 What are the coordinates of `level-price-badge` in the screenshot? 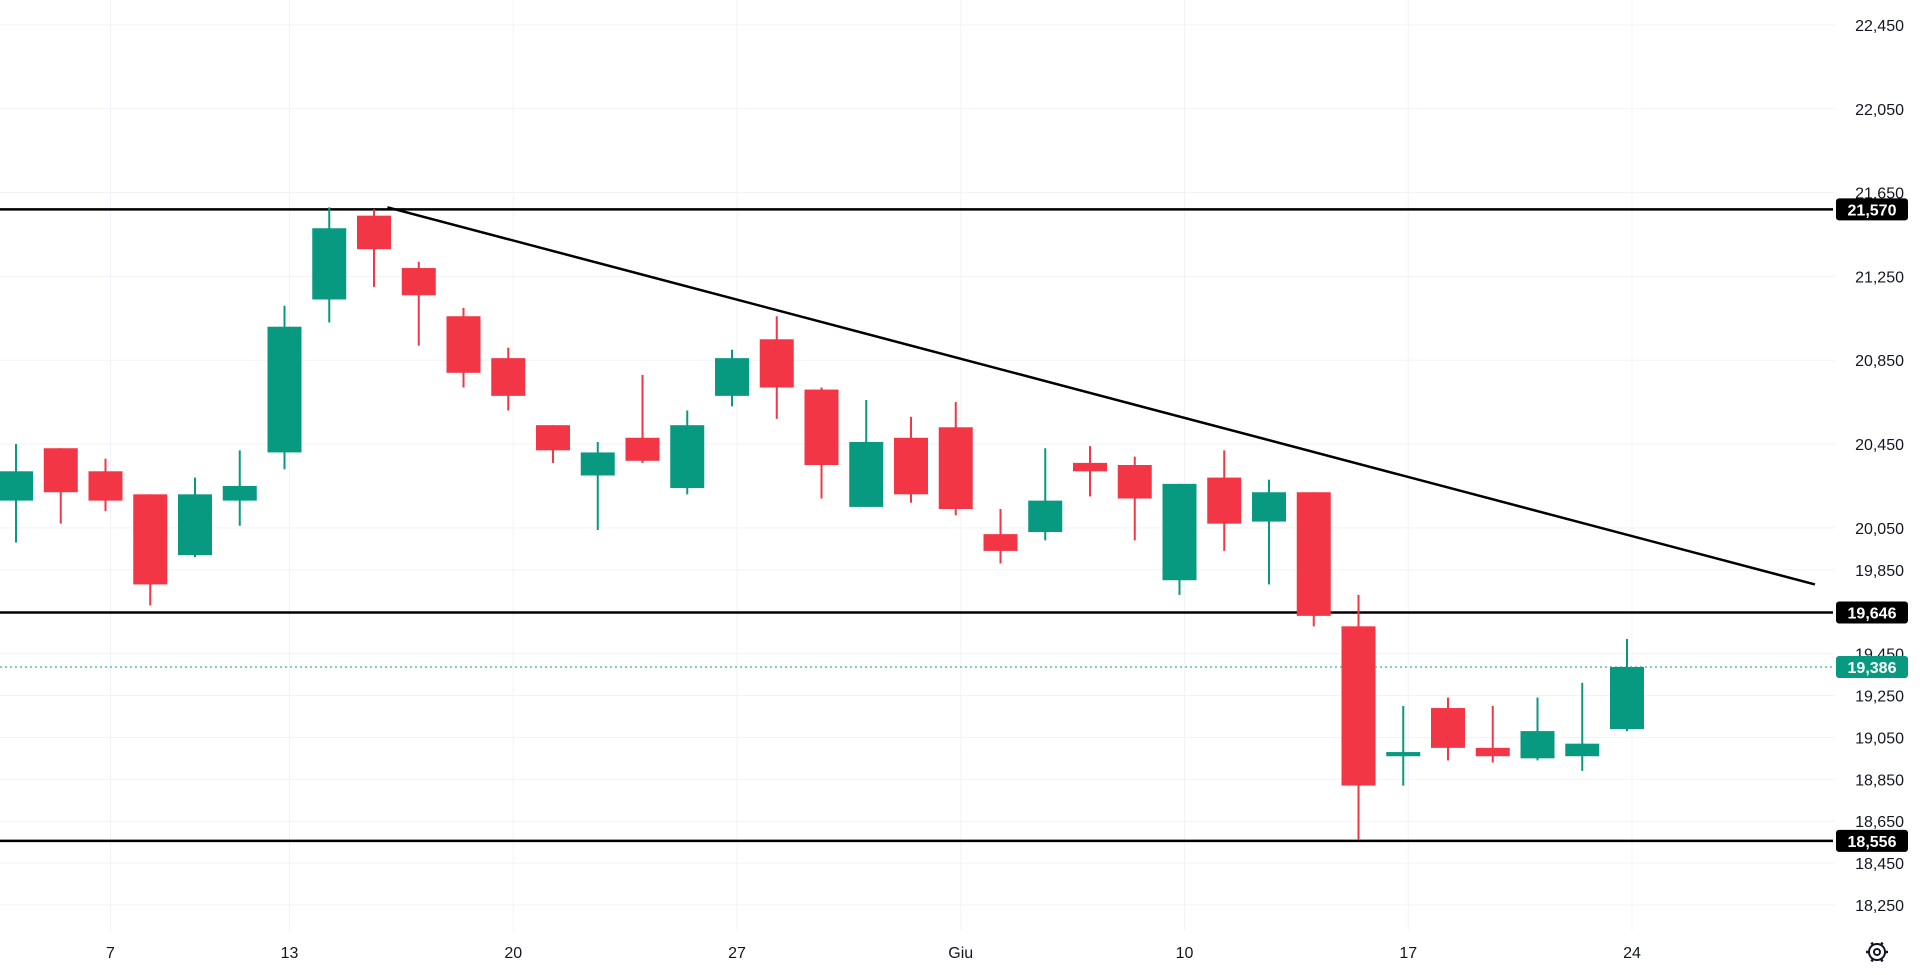 It's located at (1872, 612).